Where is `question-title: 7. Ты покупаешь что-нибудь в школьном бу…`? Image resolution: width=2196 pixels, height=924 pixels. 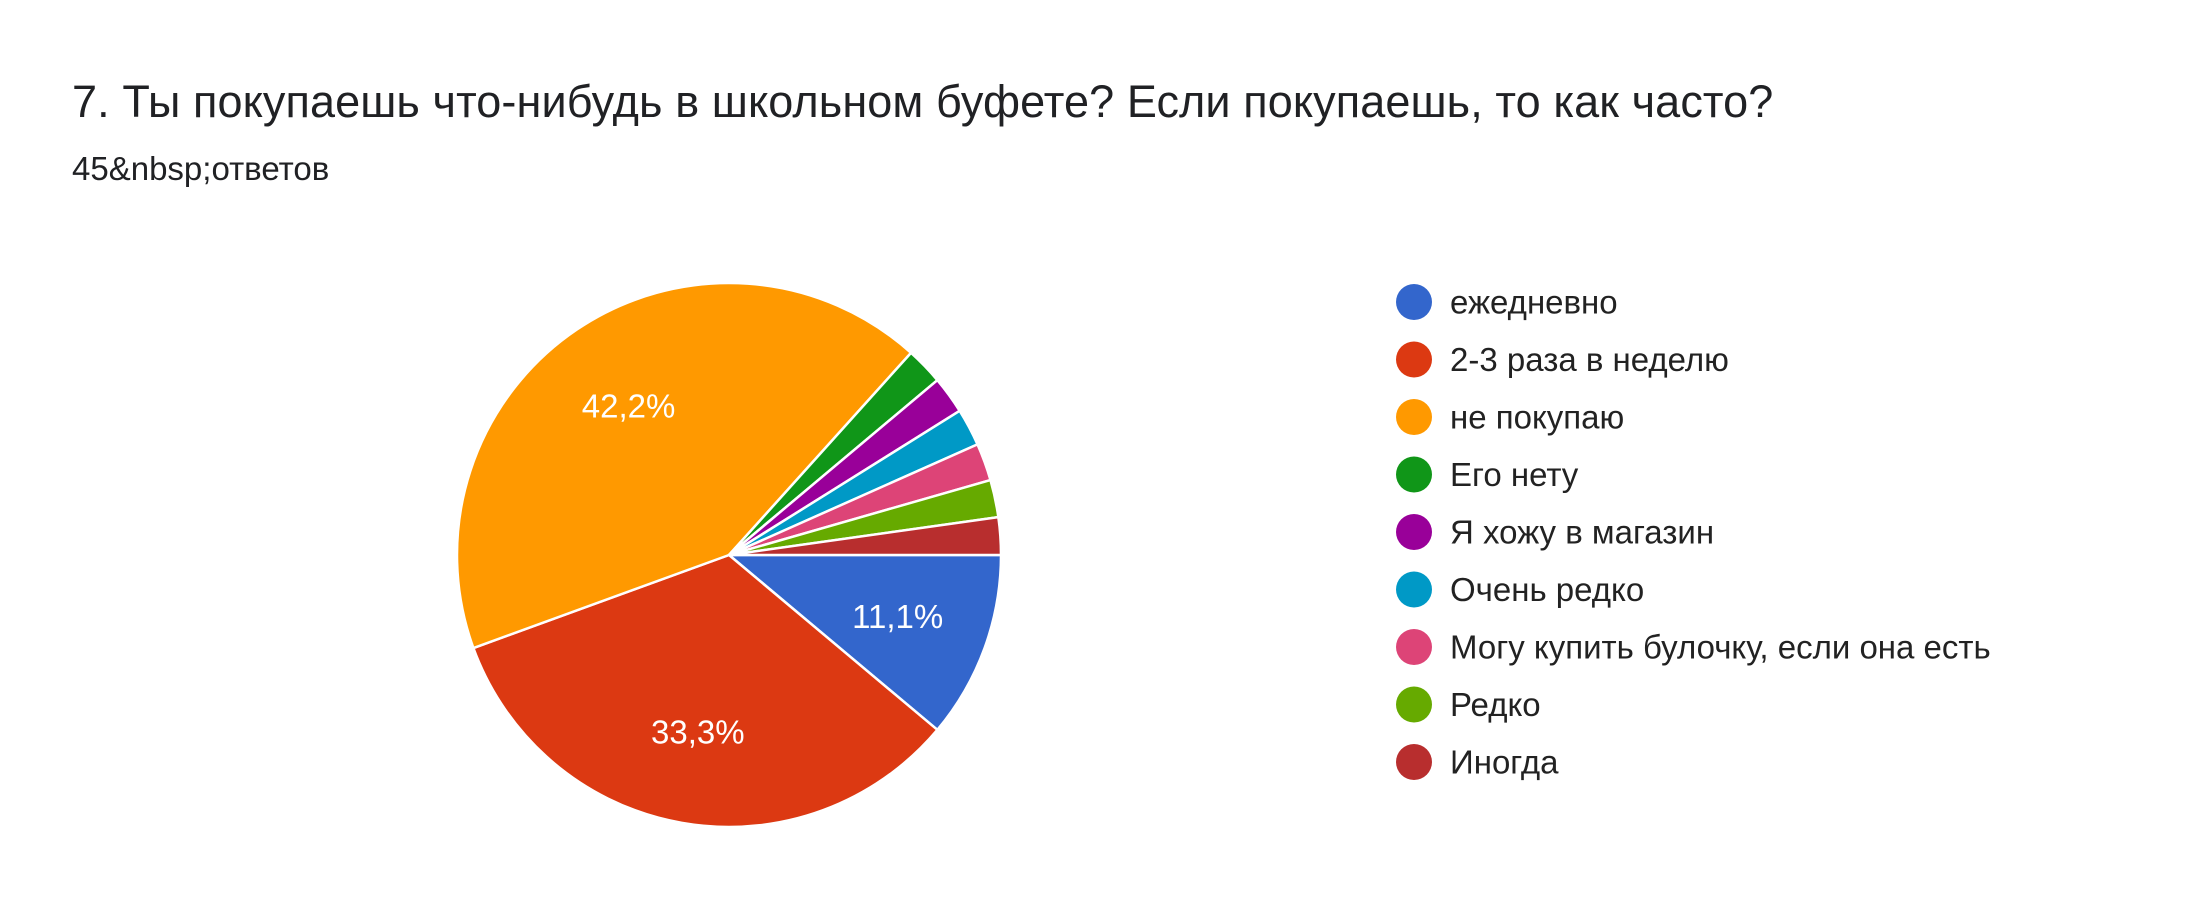
question-title: 7. Ты покупаешь что-нибудь в школьном бу… is located at coordinates (923, 101).